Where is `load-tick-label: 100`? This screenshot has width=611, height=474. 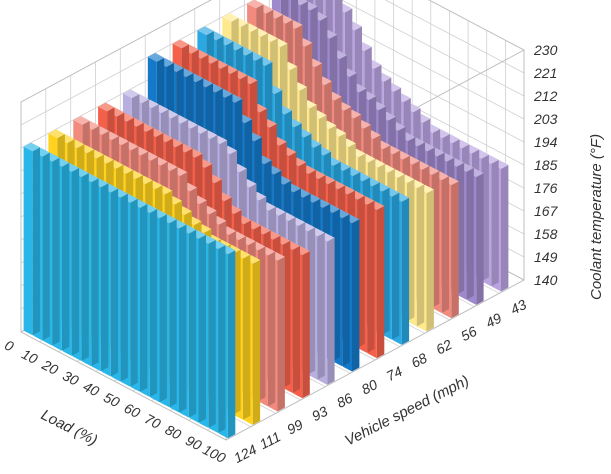
load-tick-label: 100 is located at coordinates (214, 453).